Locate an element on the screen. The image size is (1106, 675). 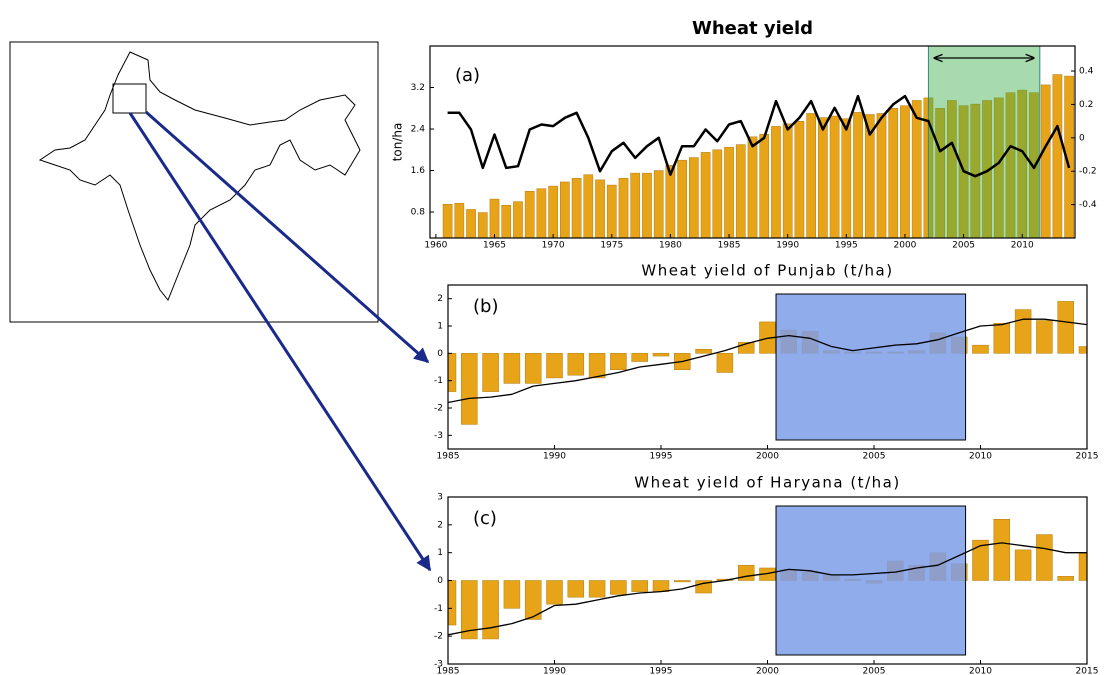
y-tick-label: 0.8 is located at coordinates (418, 213).